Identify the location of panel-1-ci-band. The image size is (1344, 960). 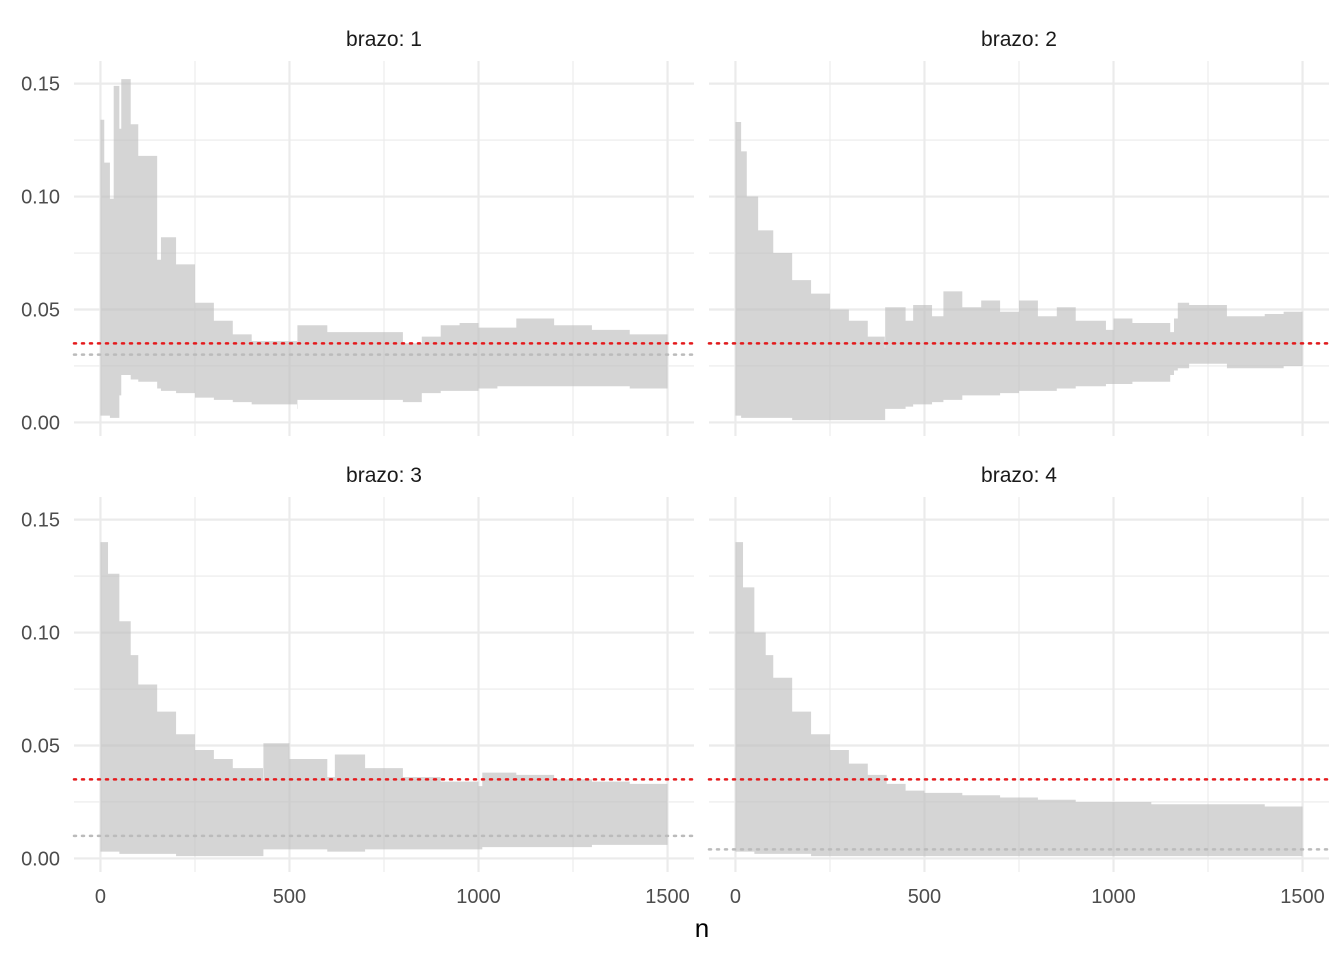
(384, 248).